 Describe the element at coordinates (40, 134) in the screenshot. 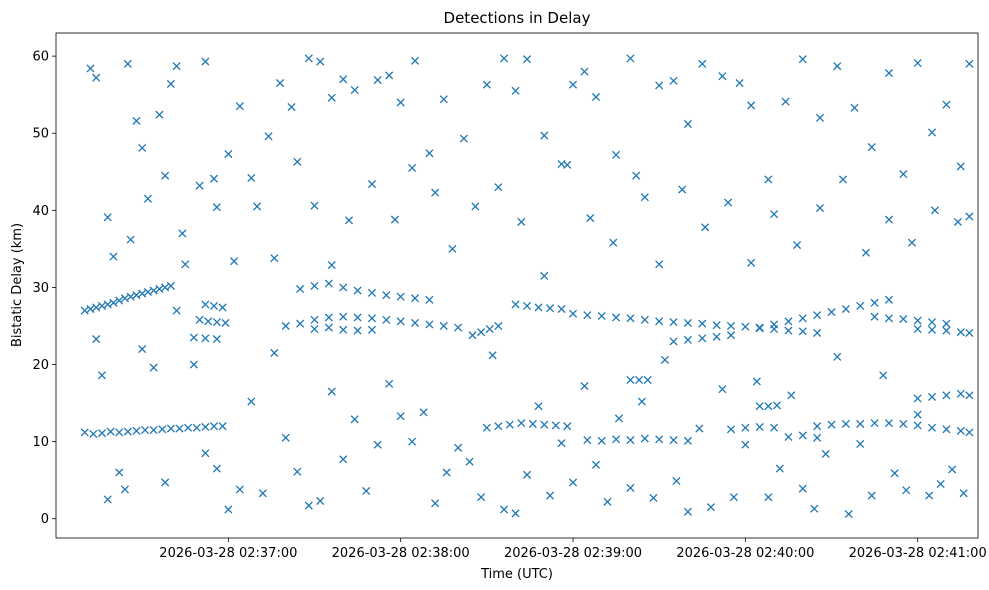

I see `y-tick-label: 50` at that location.